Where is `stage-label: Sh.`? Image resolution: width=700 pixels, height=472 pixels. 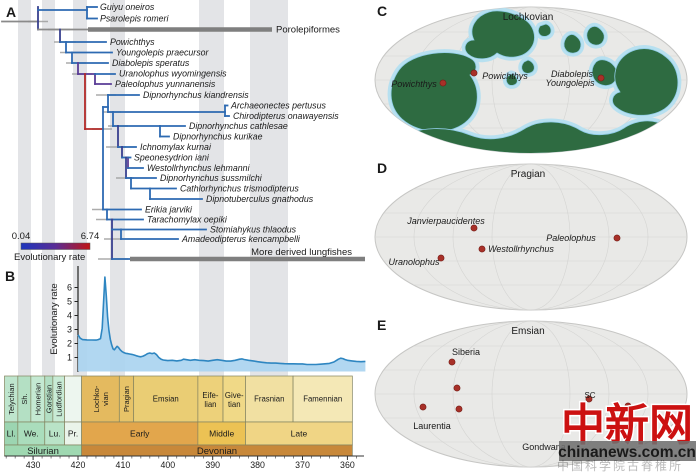 stage-label: Sh. is located at coordinates (24, 398).